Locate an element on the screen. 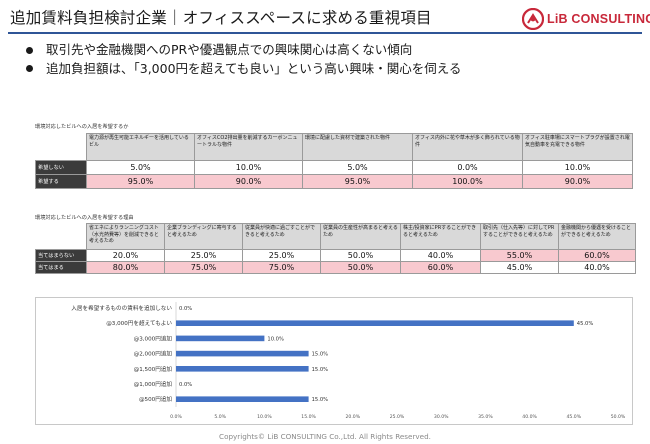 The image size is (650, 444). company-logo: LiB CONSULTING is located at coordinates (586, 19).